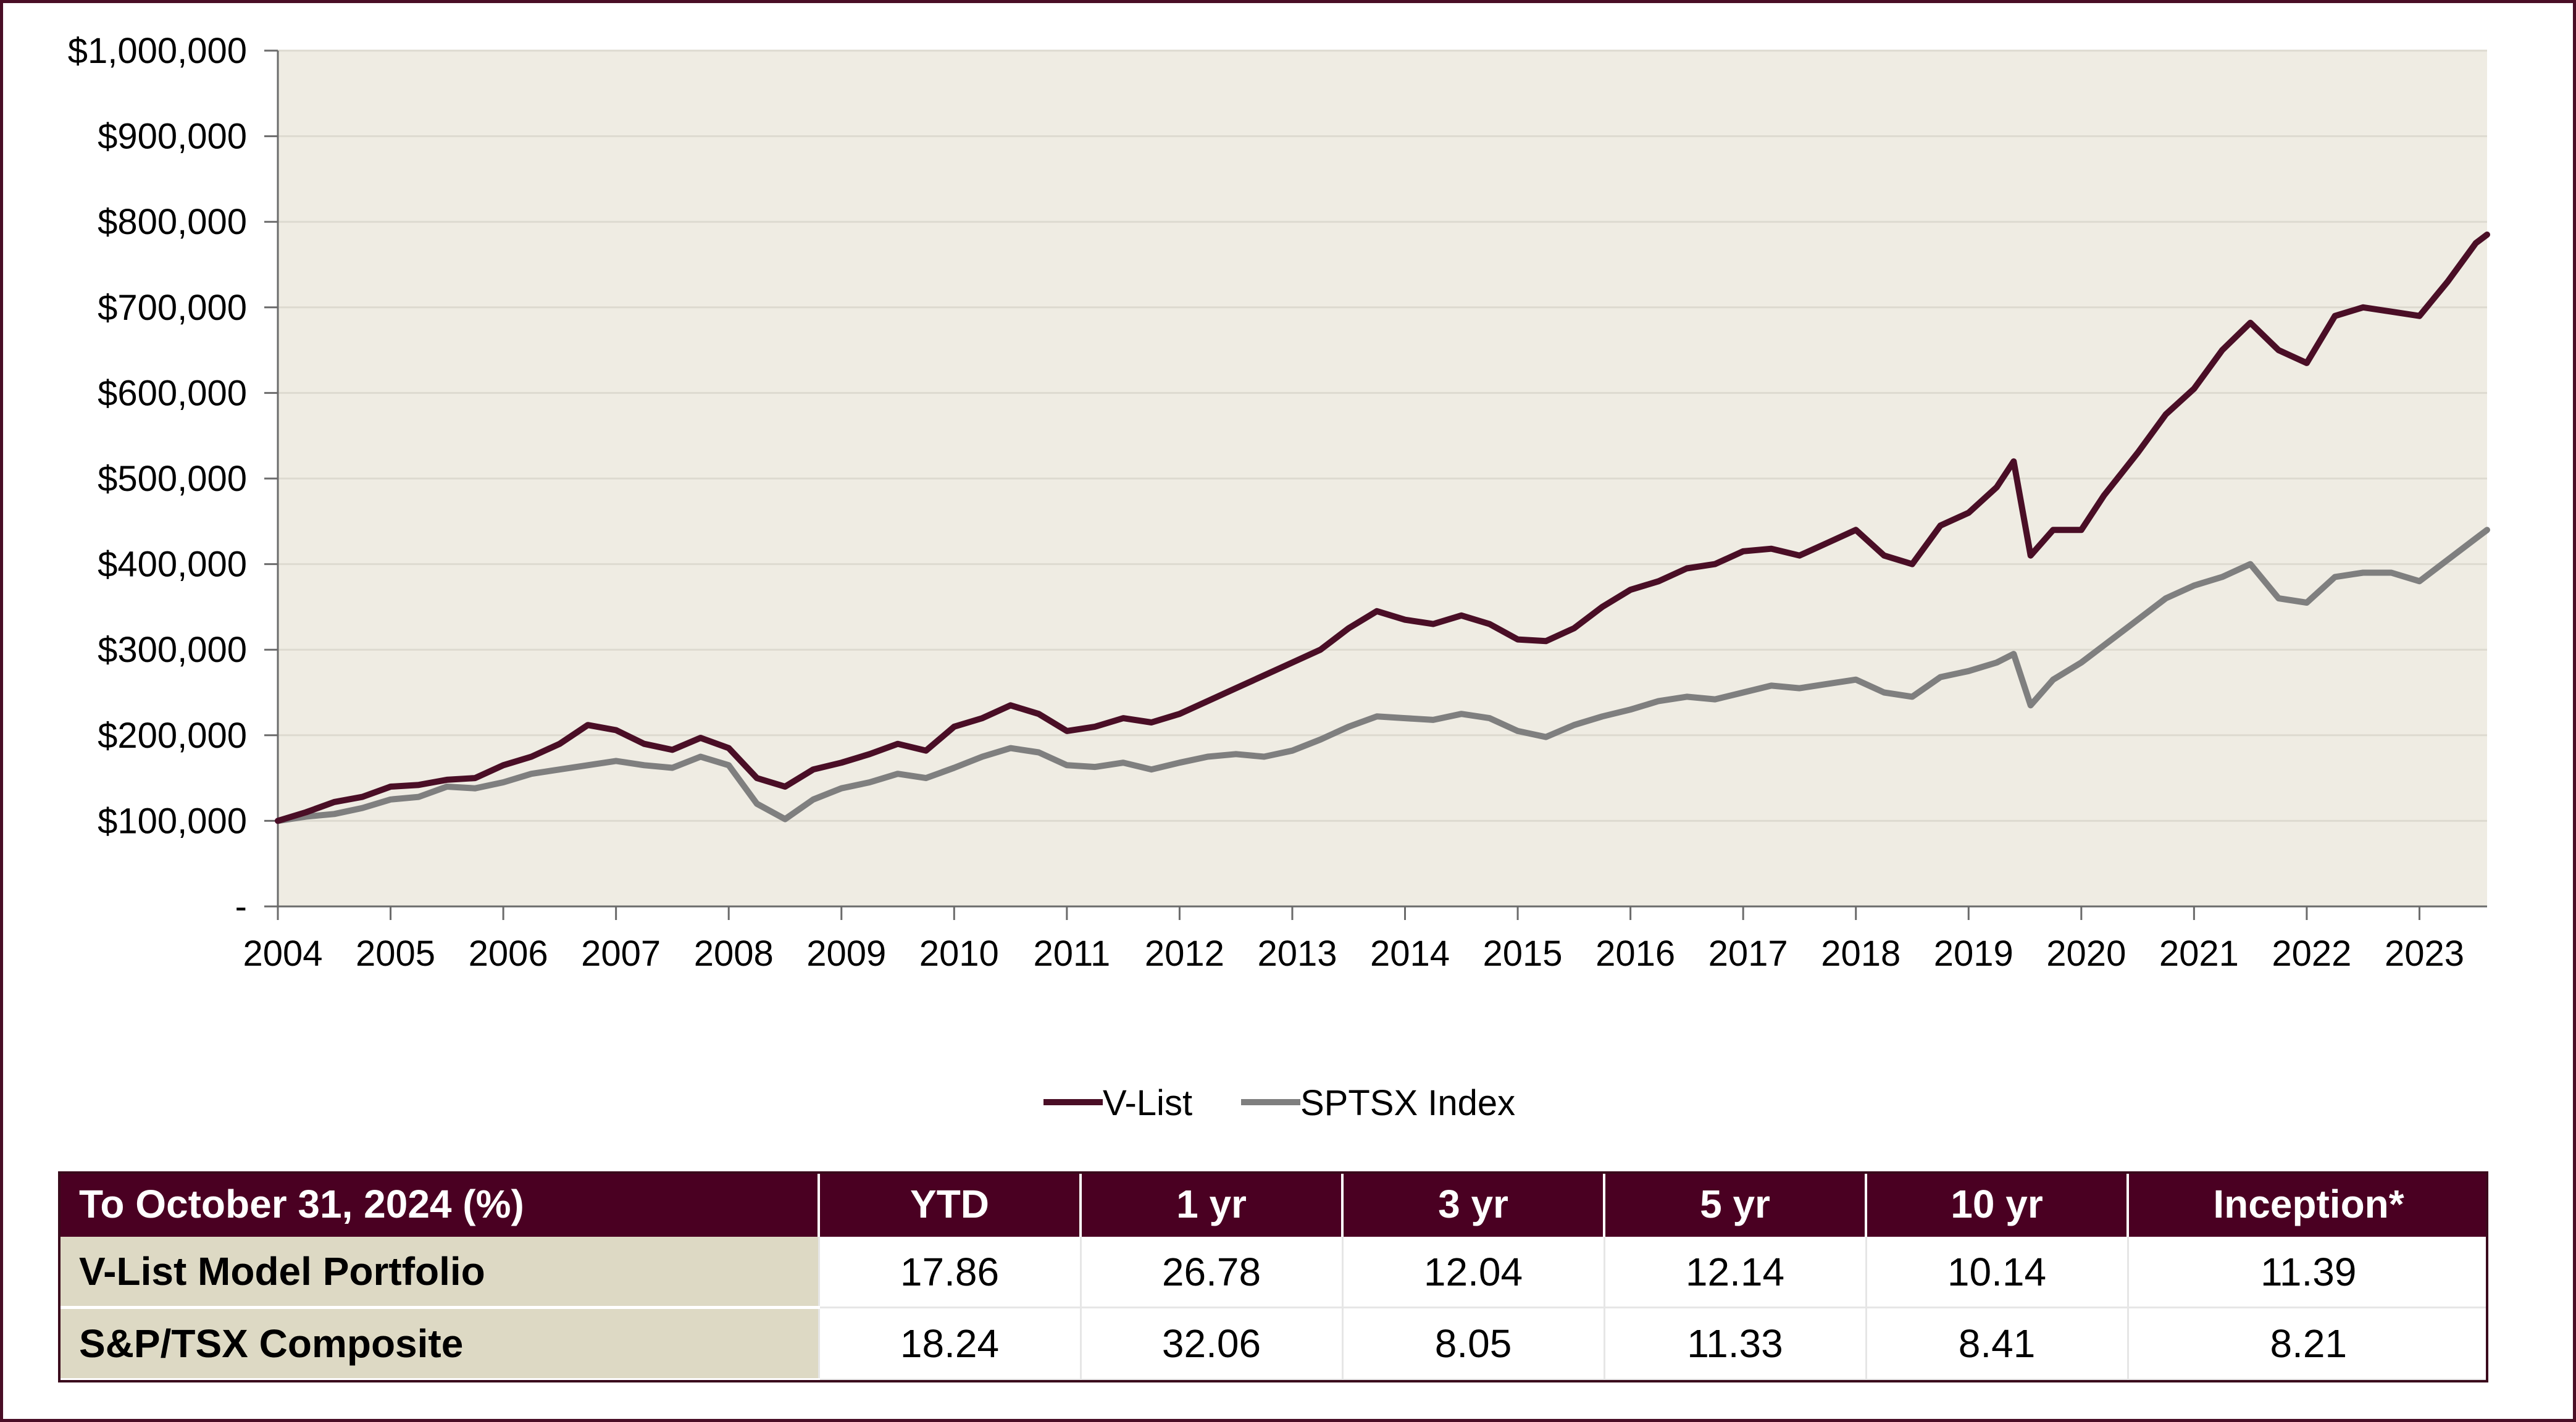 This screenshot has height=1422, width=2576. What do you see at coordinates (2424, 954) in the screenshot?
I see `x-tick-label: 2023` at bounding box center [2424, 954].